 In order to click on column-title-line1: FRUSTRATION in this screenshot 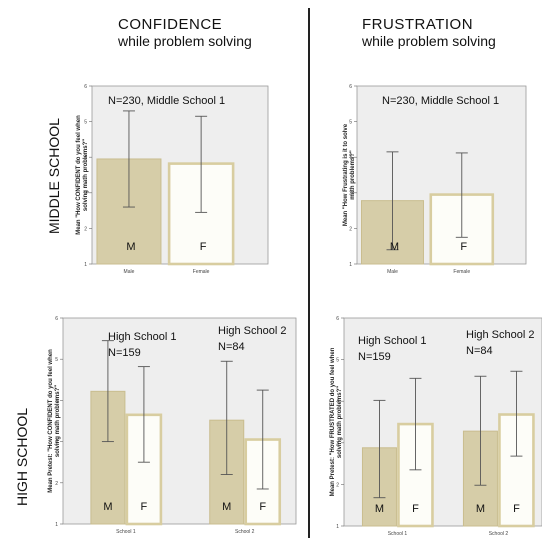, I will do `click(418, 24)`.